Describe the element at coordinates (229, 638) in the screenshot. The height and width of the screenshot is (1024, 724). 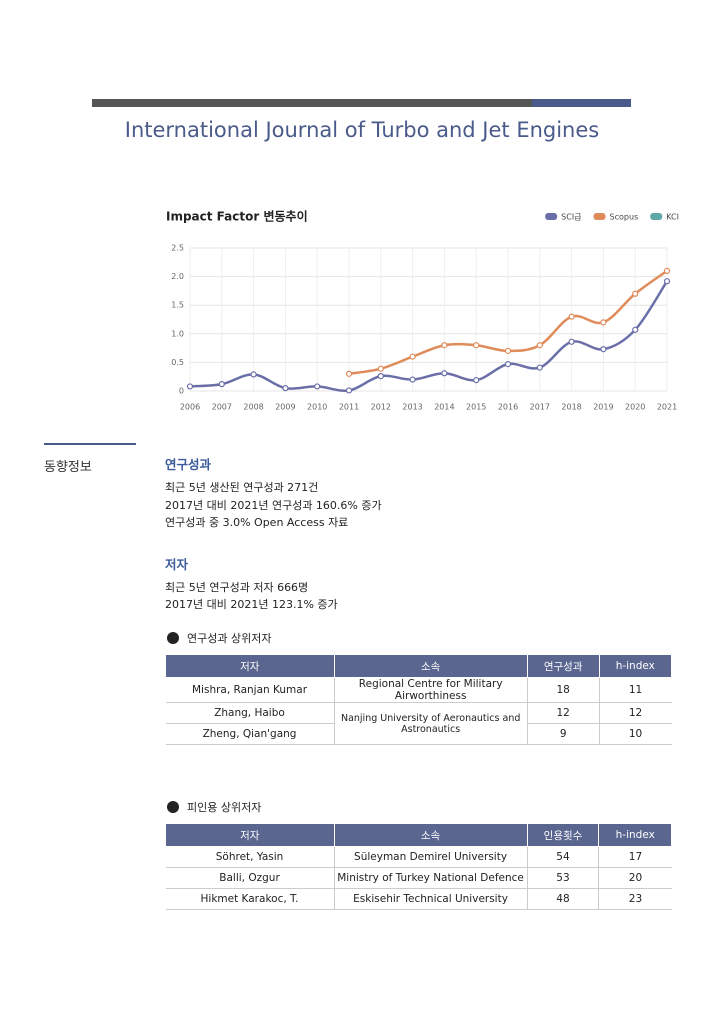
I see `table-title-text: 연구성과 상위저자` at that location.